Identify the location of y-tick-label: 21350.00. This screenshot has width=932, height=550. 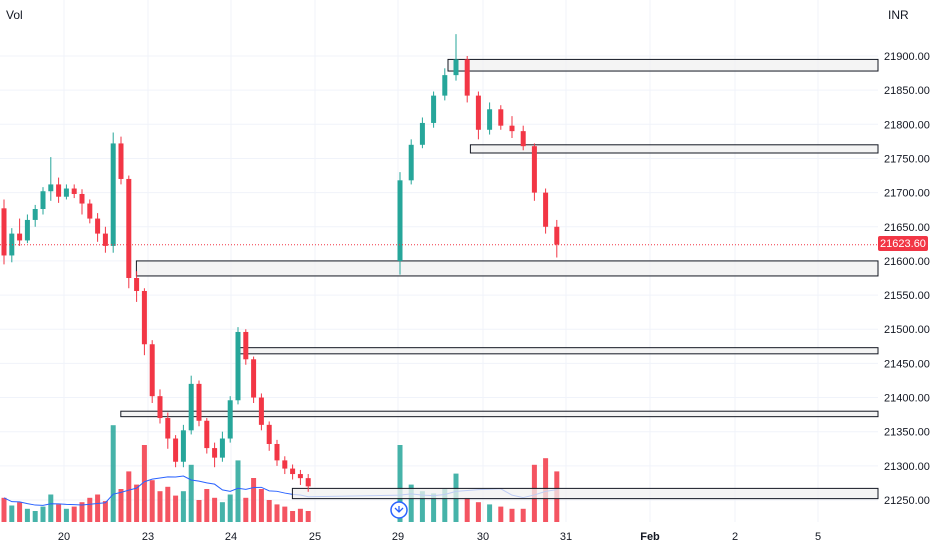
(907, 433).